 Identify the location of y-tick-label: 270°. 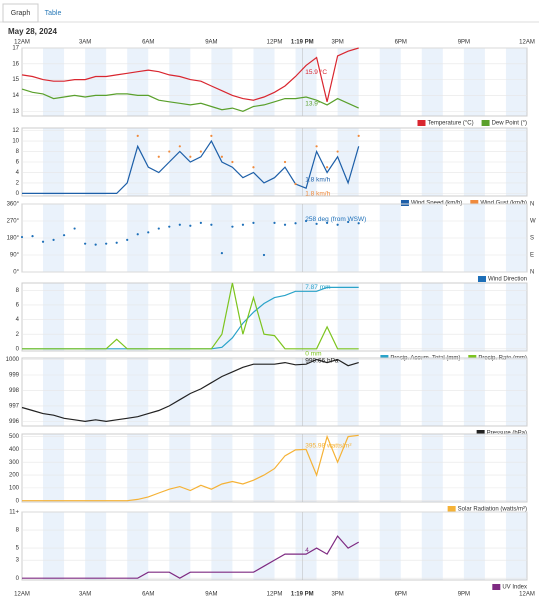
(13, 222).